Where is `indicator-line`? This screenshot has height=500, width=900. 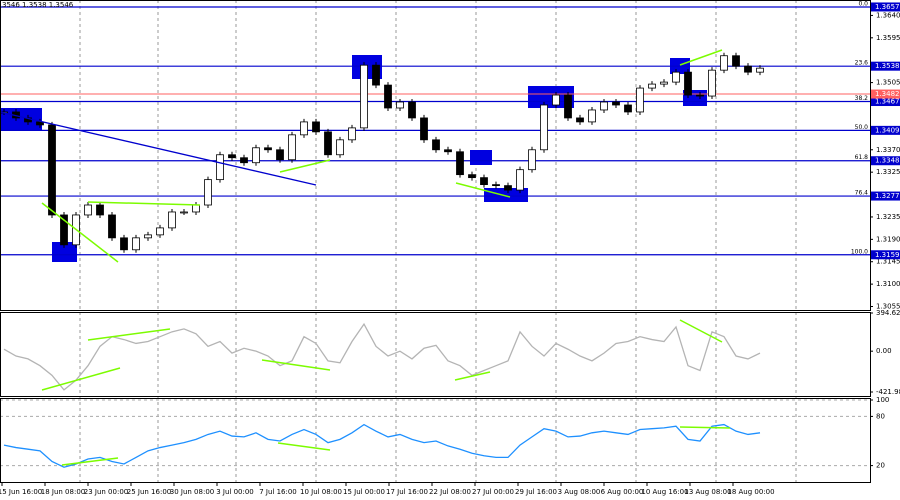 indicator-line is located at coordinates (382, 445).